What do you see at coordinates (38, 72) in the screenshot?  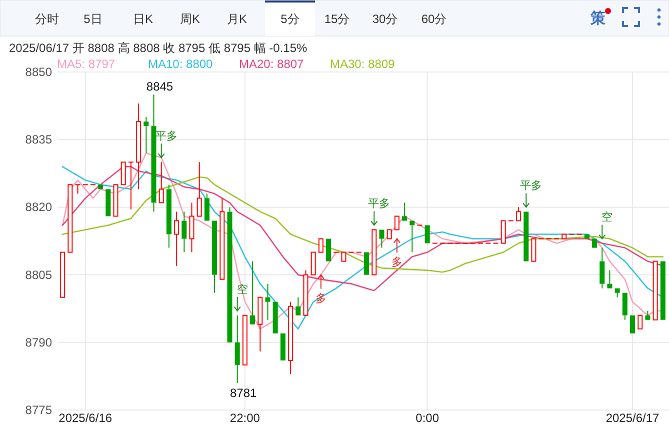 I see `y-tick-label: 8850` at bounding box center [38, 72].